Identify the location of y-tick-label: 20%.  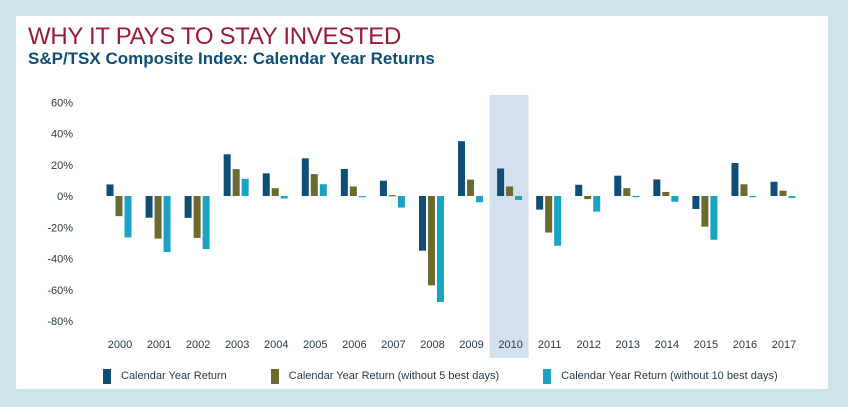
(62, 166).